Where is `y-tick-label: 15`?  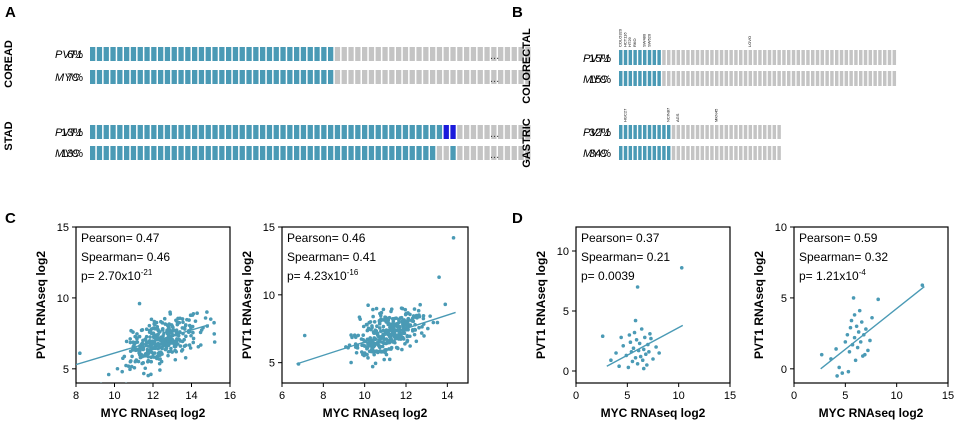
y-tick-label: 15 is located at coordinates (63, 228).